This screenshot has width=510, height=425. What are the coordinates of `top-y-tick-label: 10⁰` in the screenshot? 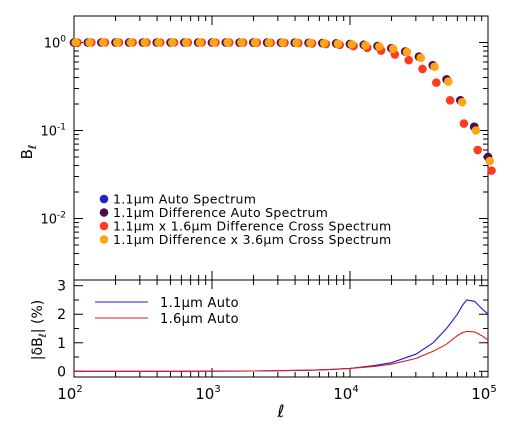 It's located at (55, 42).